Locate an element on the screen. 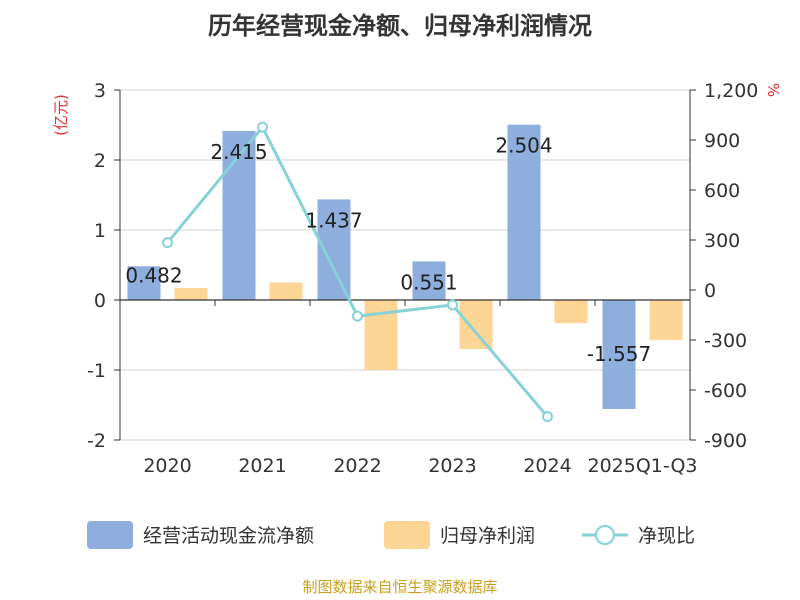  left-tick-label: 2 is located at coordinates (100, 161).